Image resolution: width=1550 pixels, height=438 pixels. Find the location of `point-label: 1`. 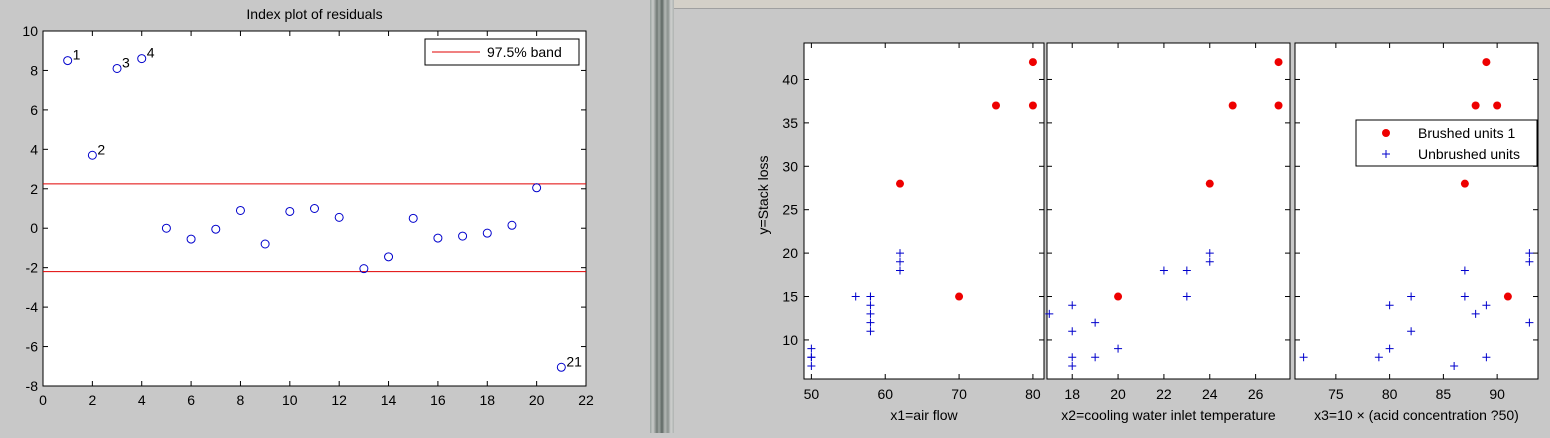

point-label: 1 is located at coordinates (77, 55).